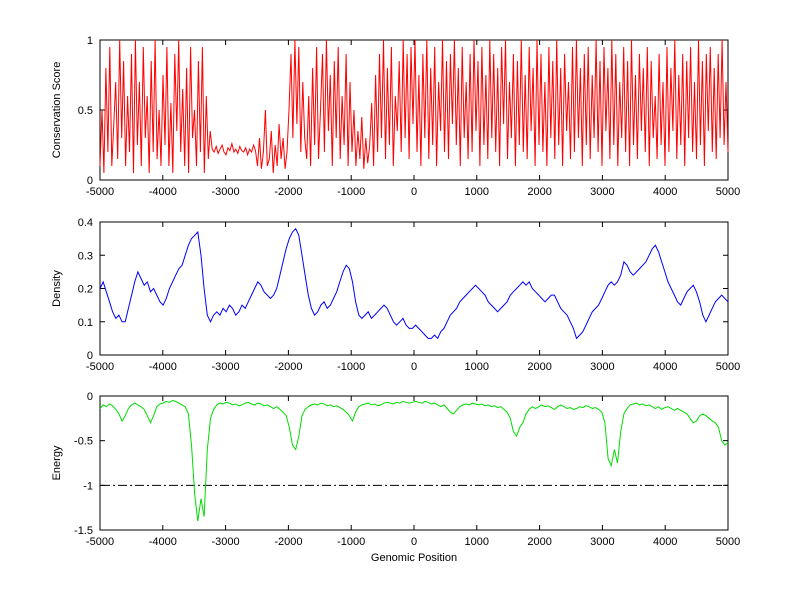  What do you see at coordinates (539, 367) in the screenshot?
I see `density-xtick-label: 2000` at bounding box center [539, 367].